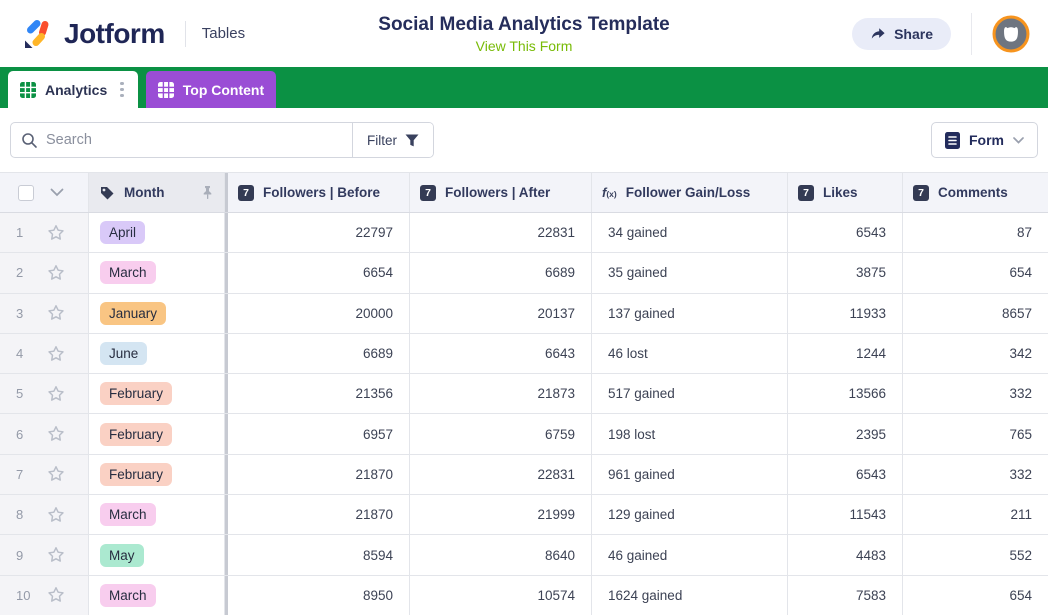 The width and height of the screenshot is (1048, 615). Describe the element at coordinates (501, 313) in the screenshot. I see `cell-followers-after: 20137` at that location.